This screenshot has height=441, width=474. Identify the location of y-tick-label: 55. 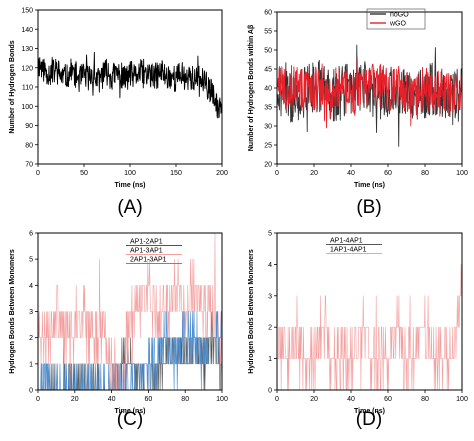
(268, 32).